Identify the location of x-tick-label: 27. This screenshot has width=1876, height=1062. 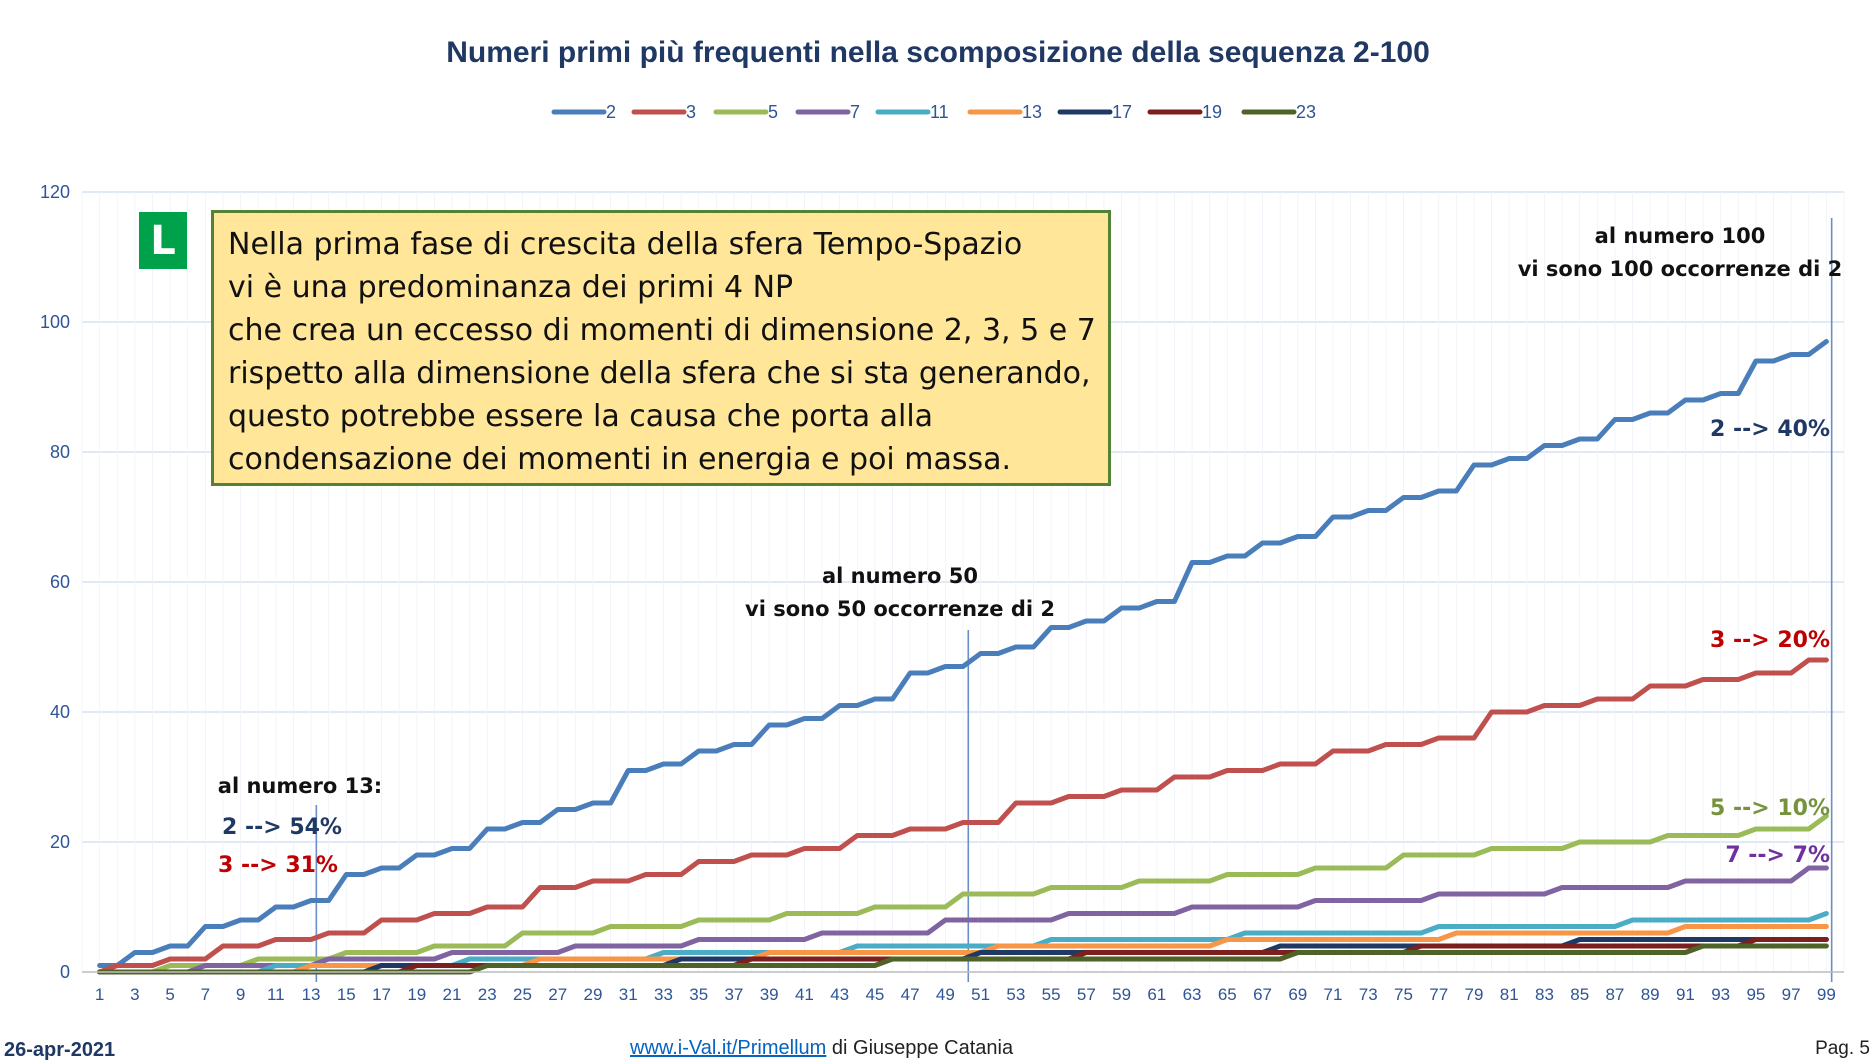
(557, 994).